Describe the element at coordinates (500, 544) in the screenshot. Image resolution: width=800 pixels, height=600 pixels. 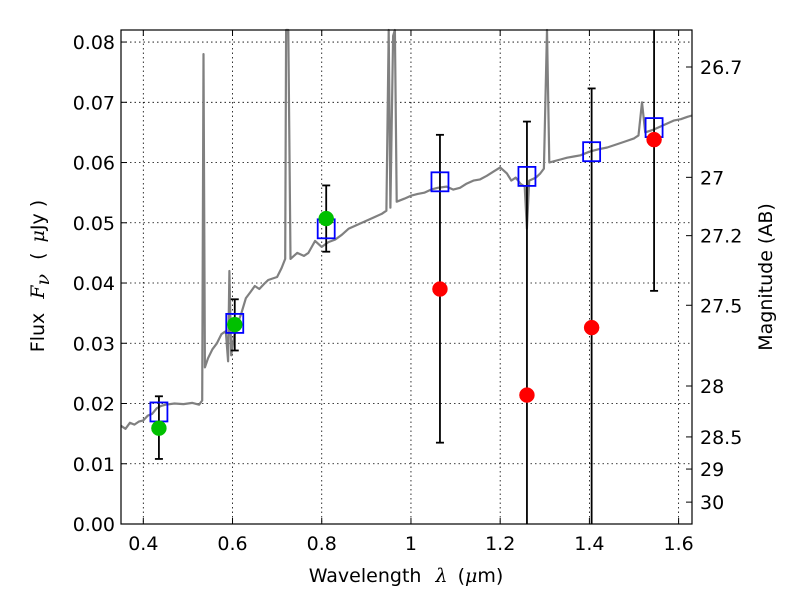
I see `x-tick-label: 1.2` at that location.